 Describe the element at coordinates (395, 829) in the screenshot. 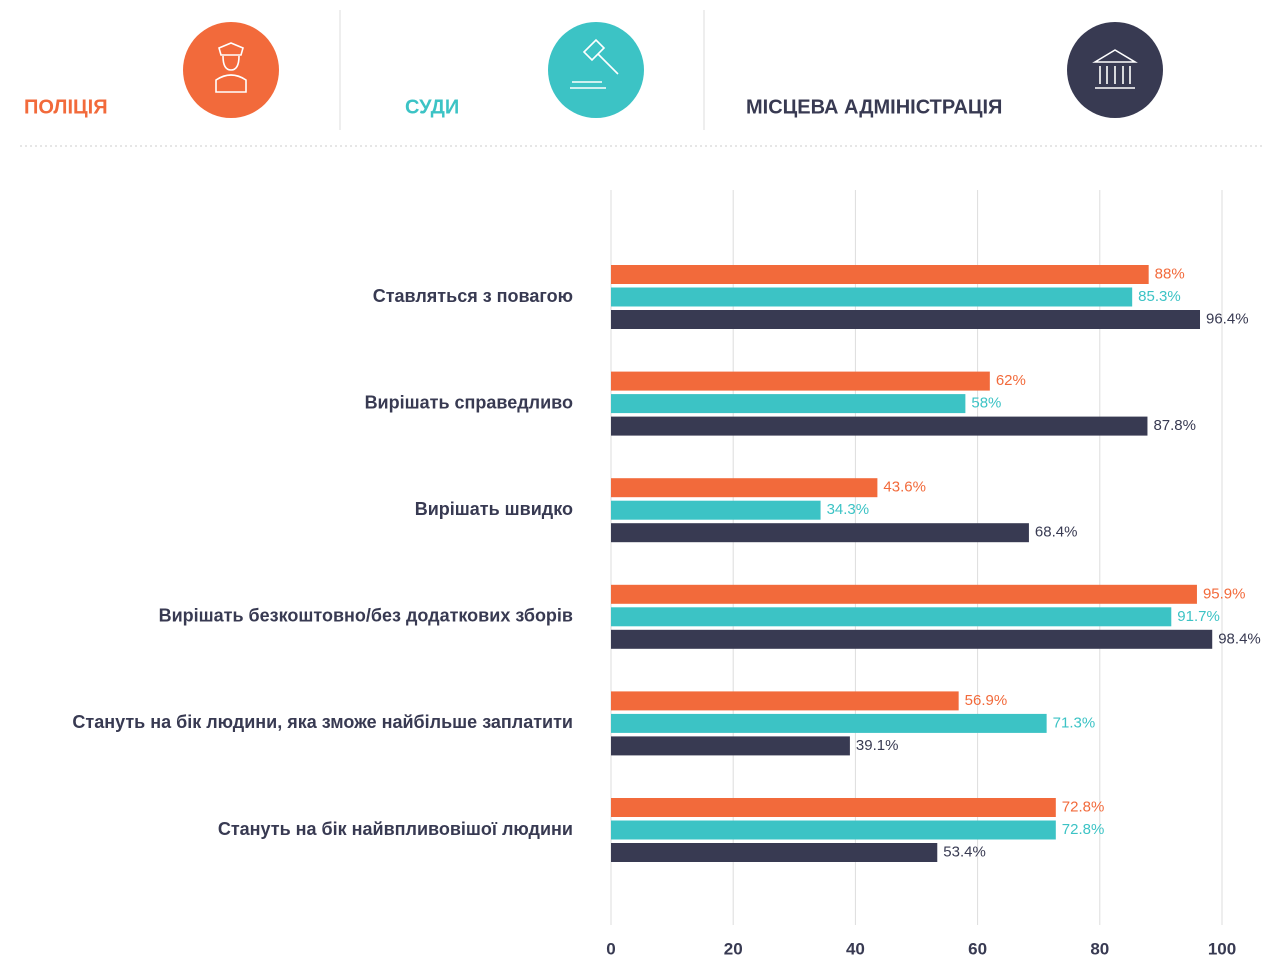

I see `category-label: Стануть на бік найвпливовішої людини` at that location.